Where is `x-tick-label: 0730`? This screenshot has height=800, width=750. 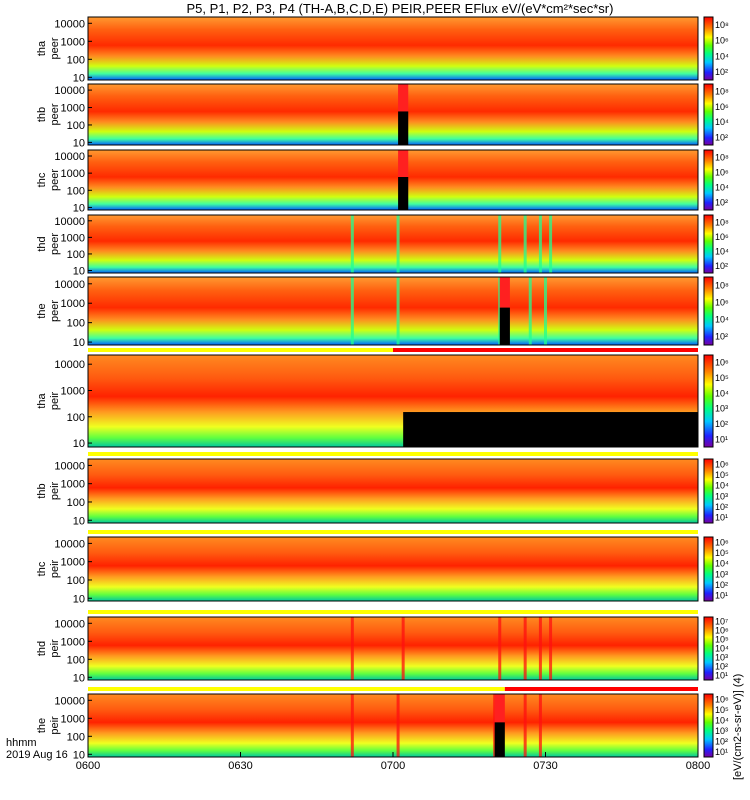 x-tick-label: 0730 is located at coordinates (545, 766).